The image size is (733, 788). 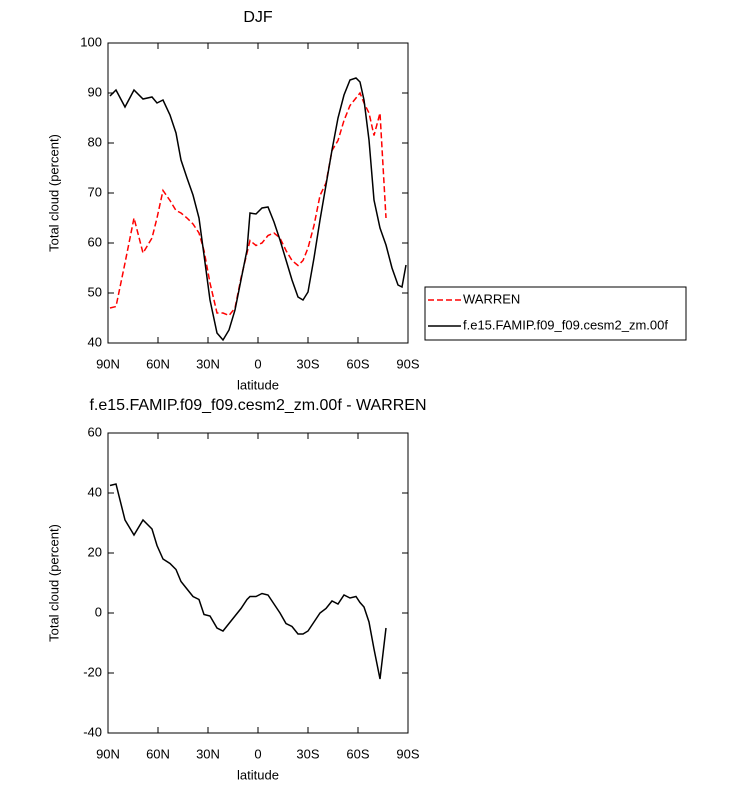 What do you see at coordinates (92, 731) in the screenshot?
I see `y-tick-label: -40` at bounding box center [92, 731].